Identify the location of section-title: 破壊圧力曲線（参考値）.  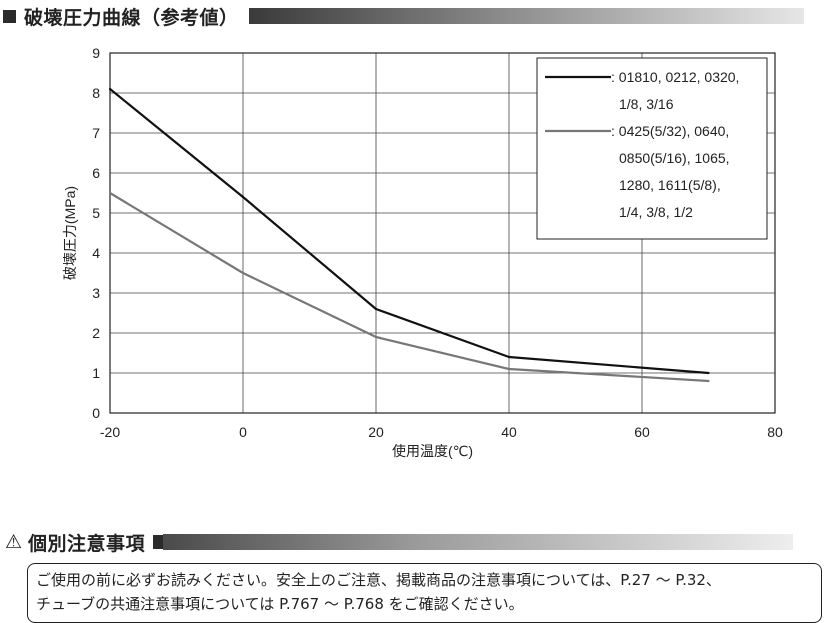
(131, 17).